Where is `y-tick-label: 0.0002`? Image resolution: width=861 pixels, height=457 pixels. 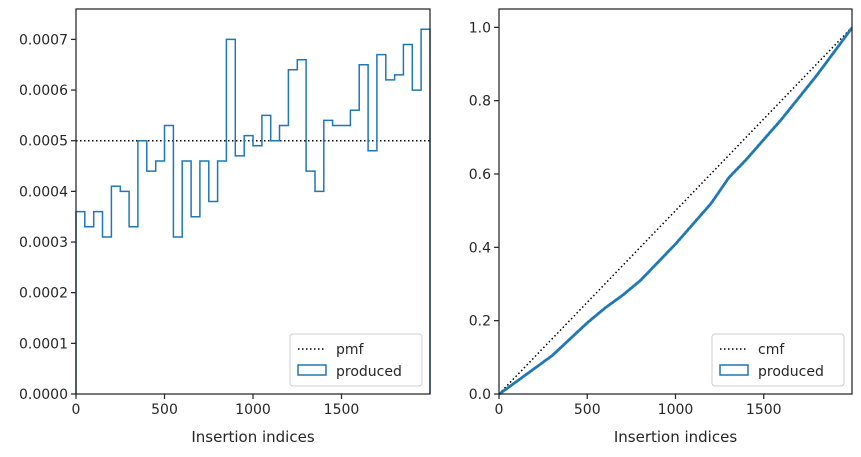 y-tick-label: 0.0002 is located at coordinates (43, 294).